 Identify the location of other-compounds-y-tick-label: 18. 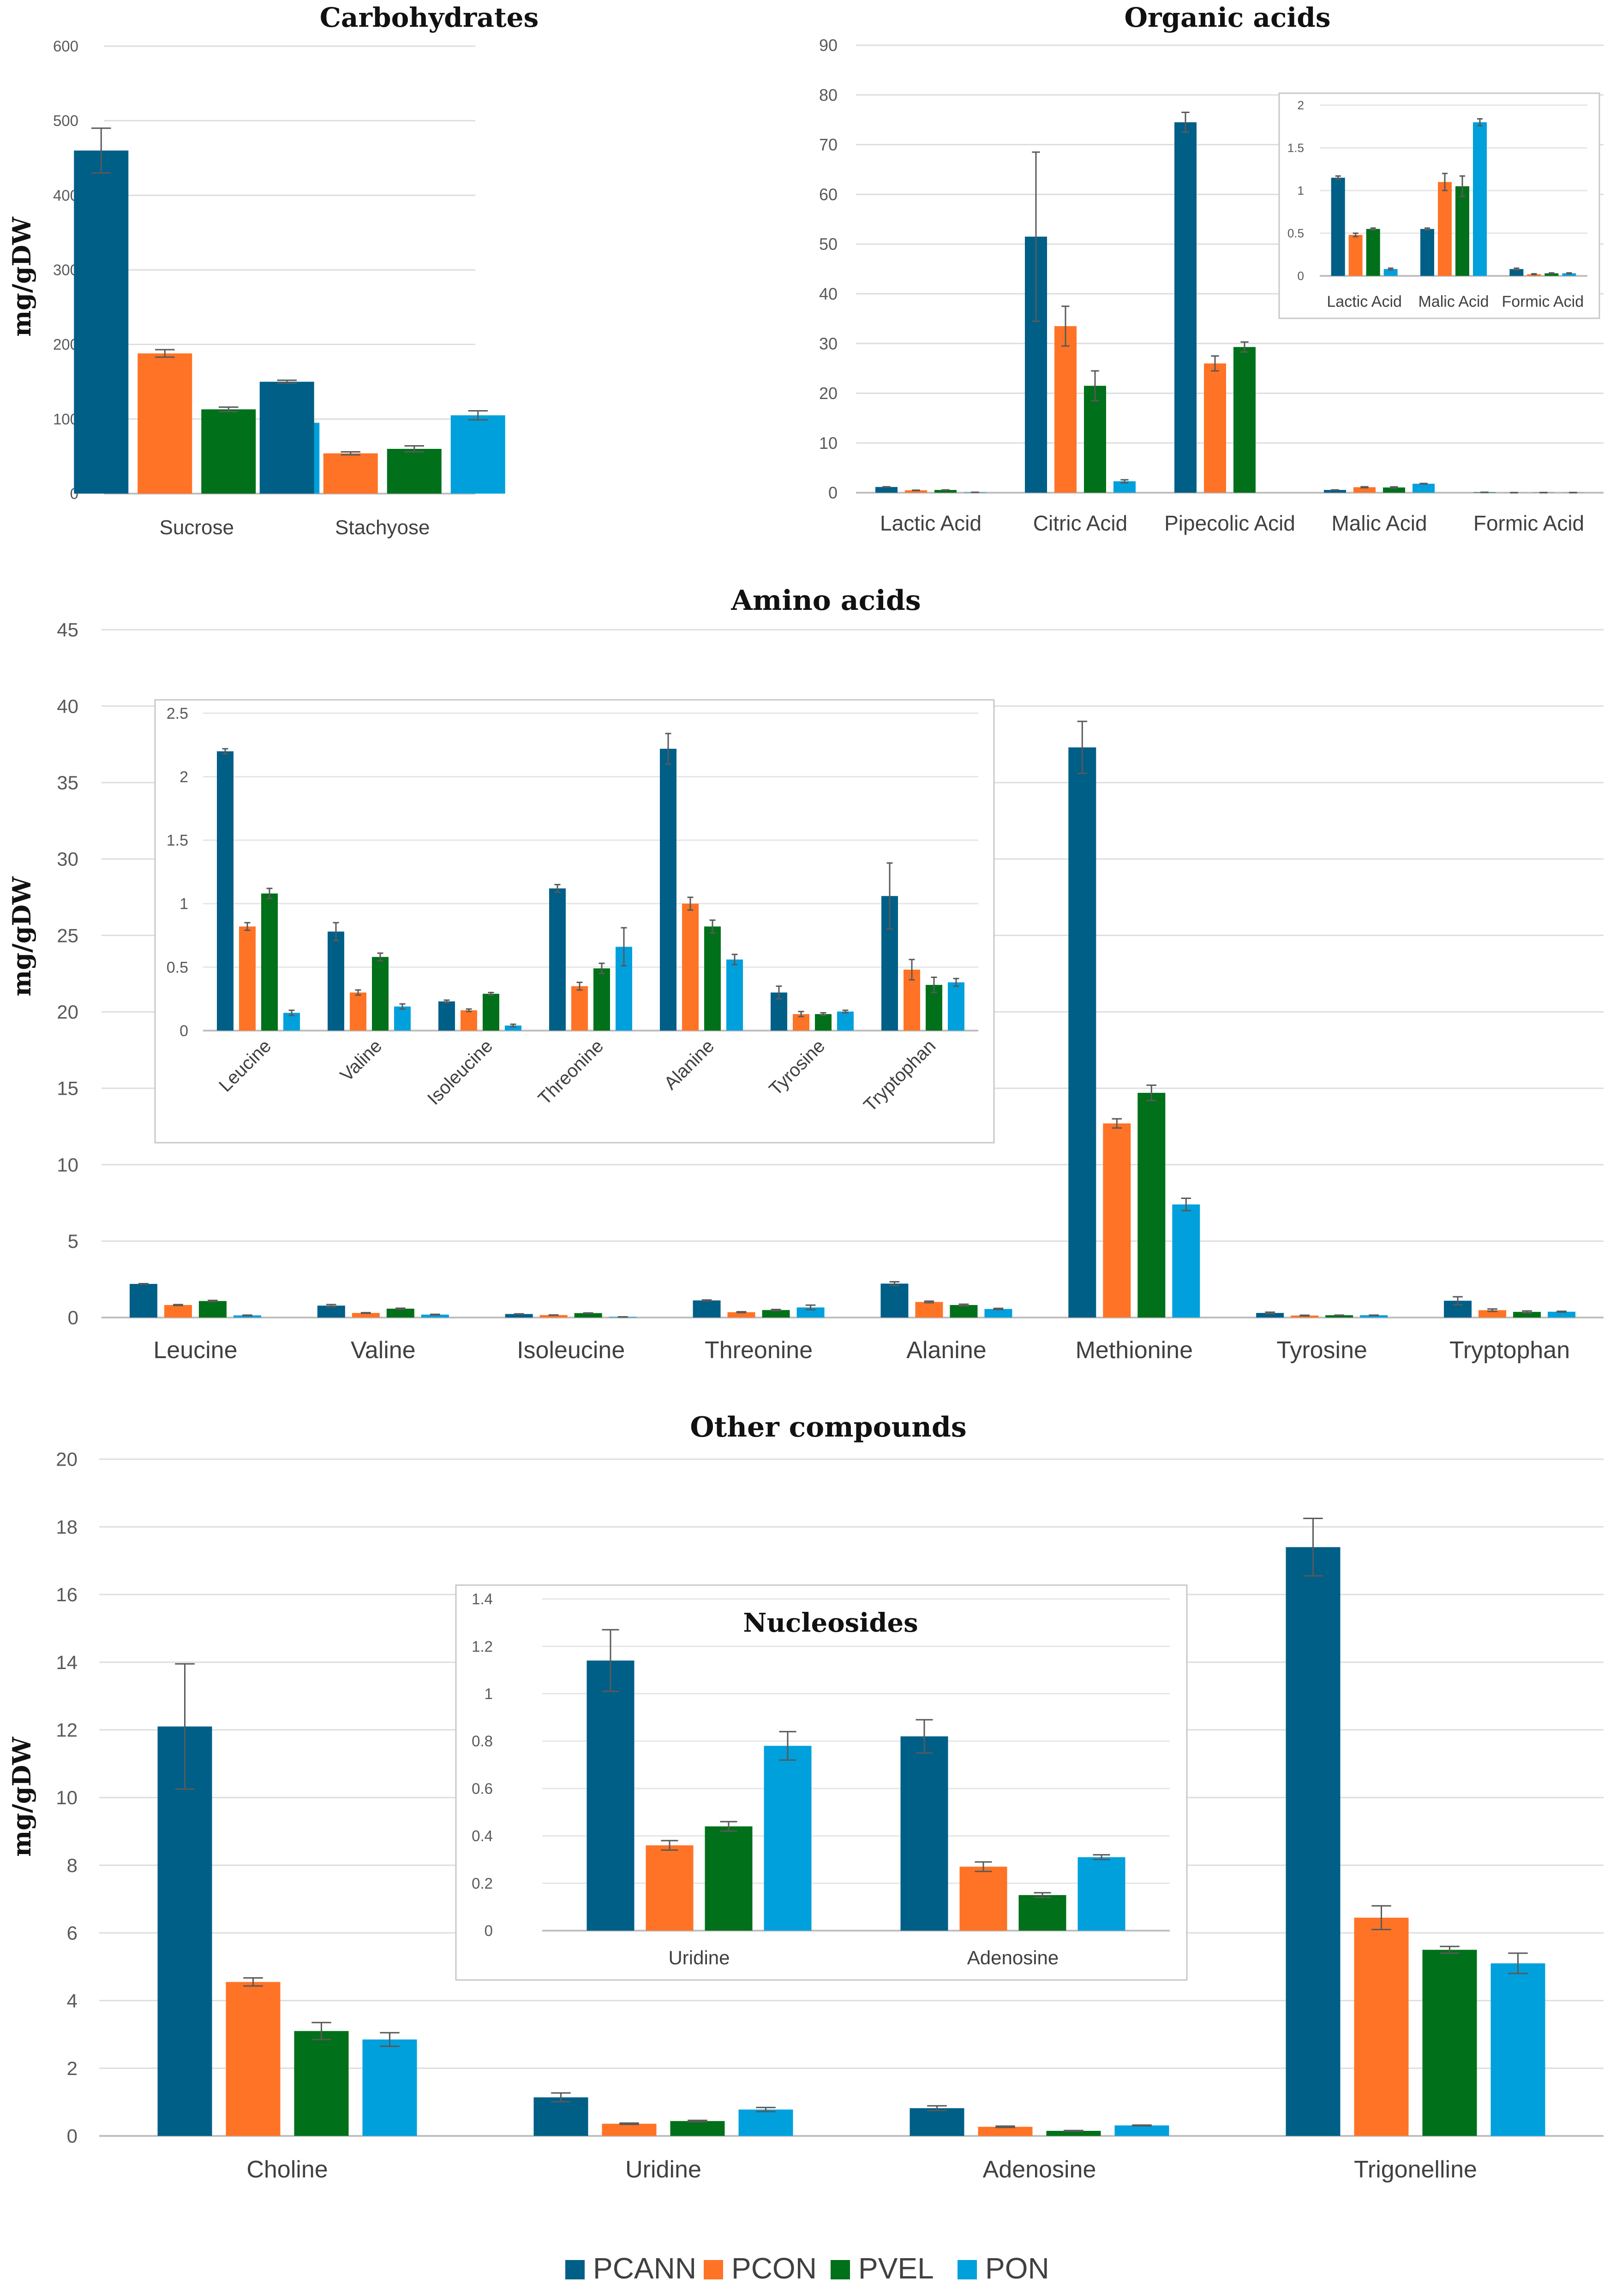
(67, 1527).